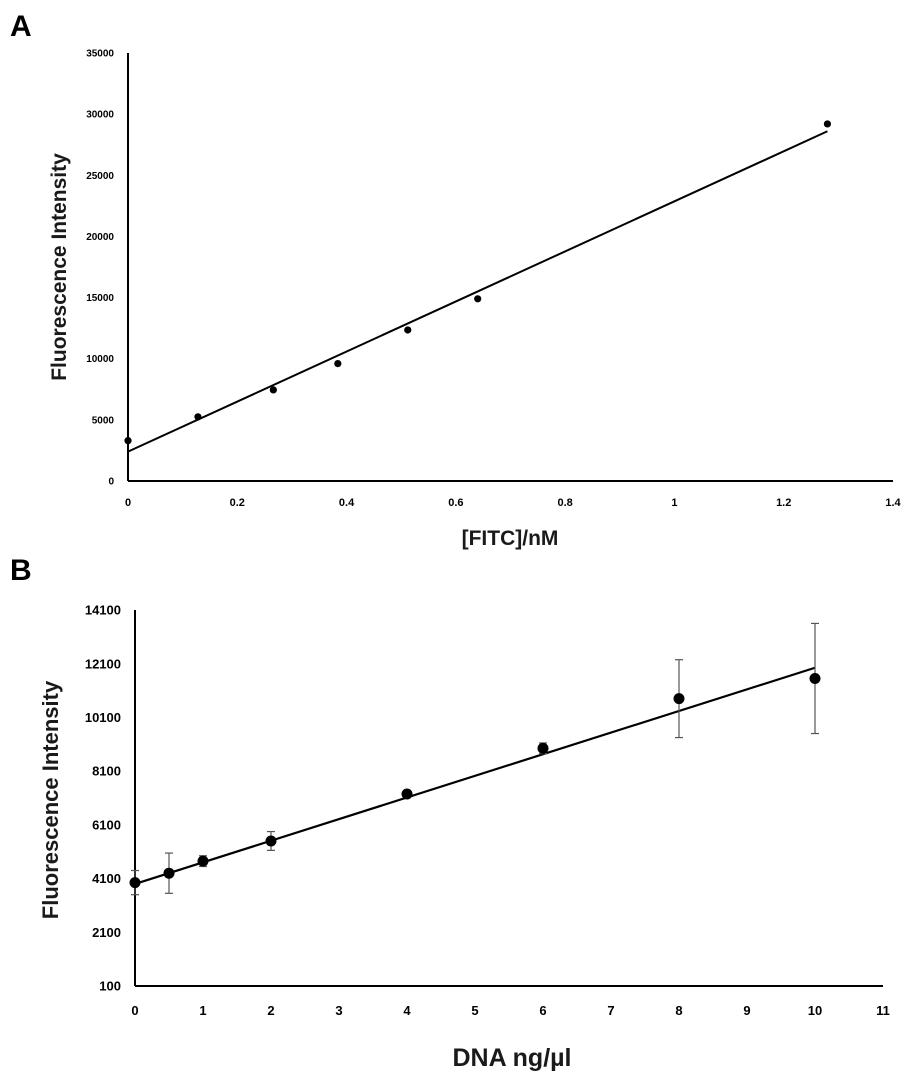  I want to click on y-tick-label: 10000, so click(100, 359).